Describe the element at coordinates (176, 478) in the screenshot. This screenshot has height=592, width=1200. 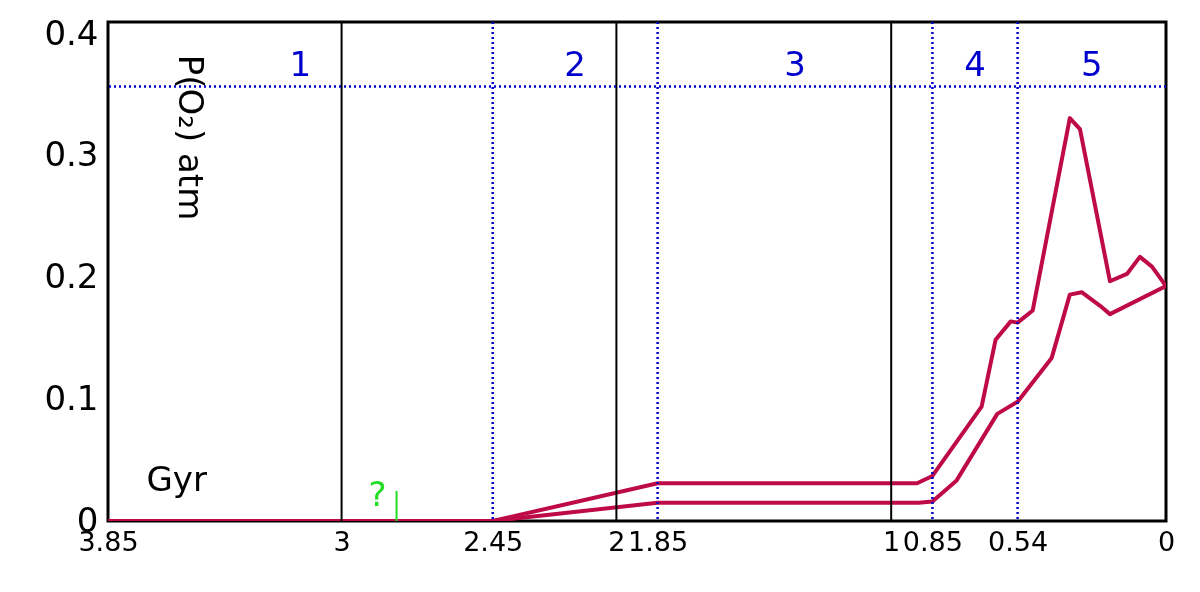
I see `x-axis-title: Gyr` at that location.